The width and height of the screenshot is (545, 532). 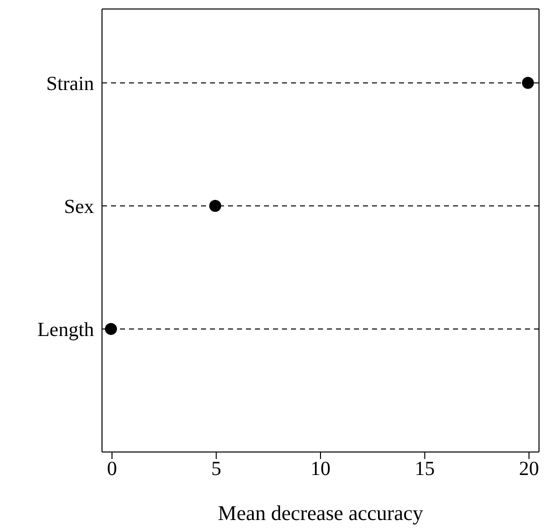 I want to click on x-tick-label: 15, so click(x=424, y=469).